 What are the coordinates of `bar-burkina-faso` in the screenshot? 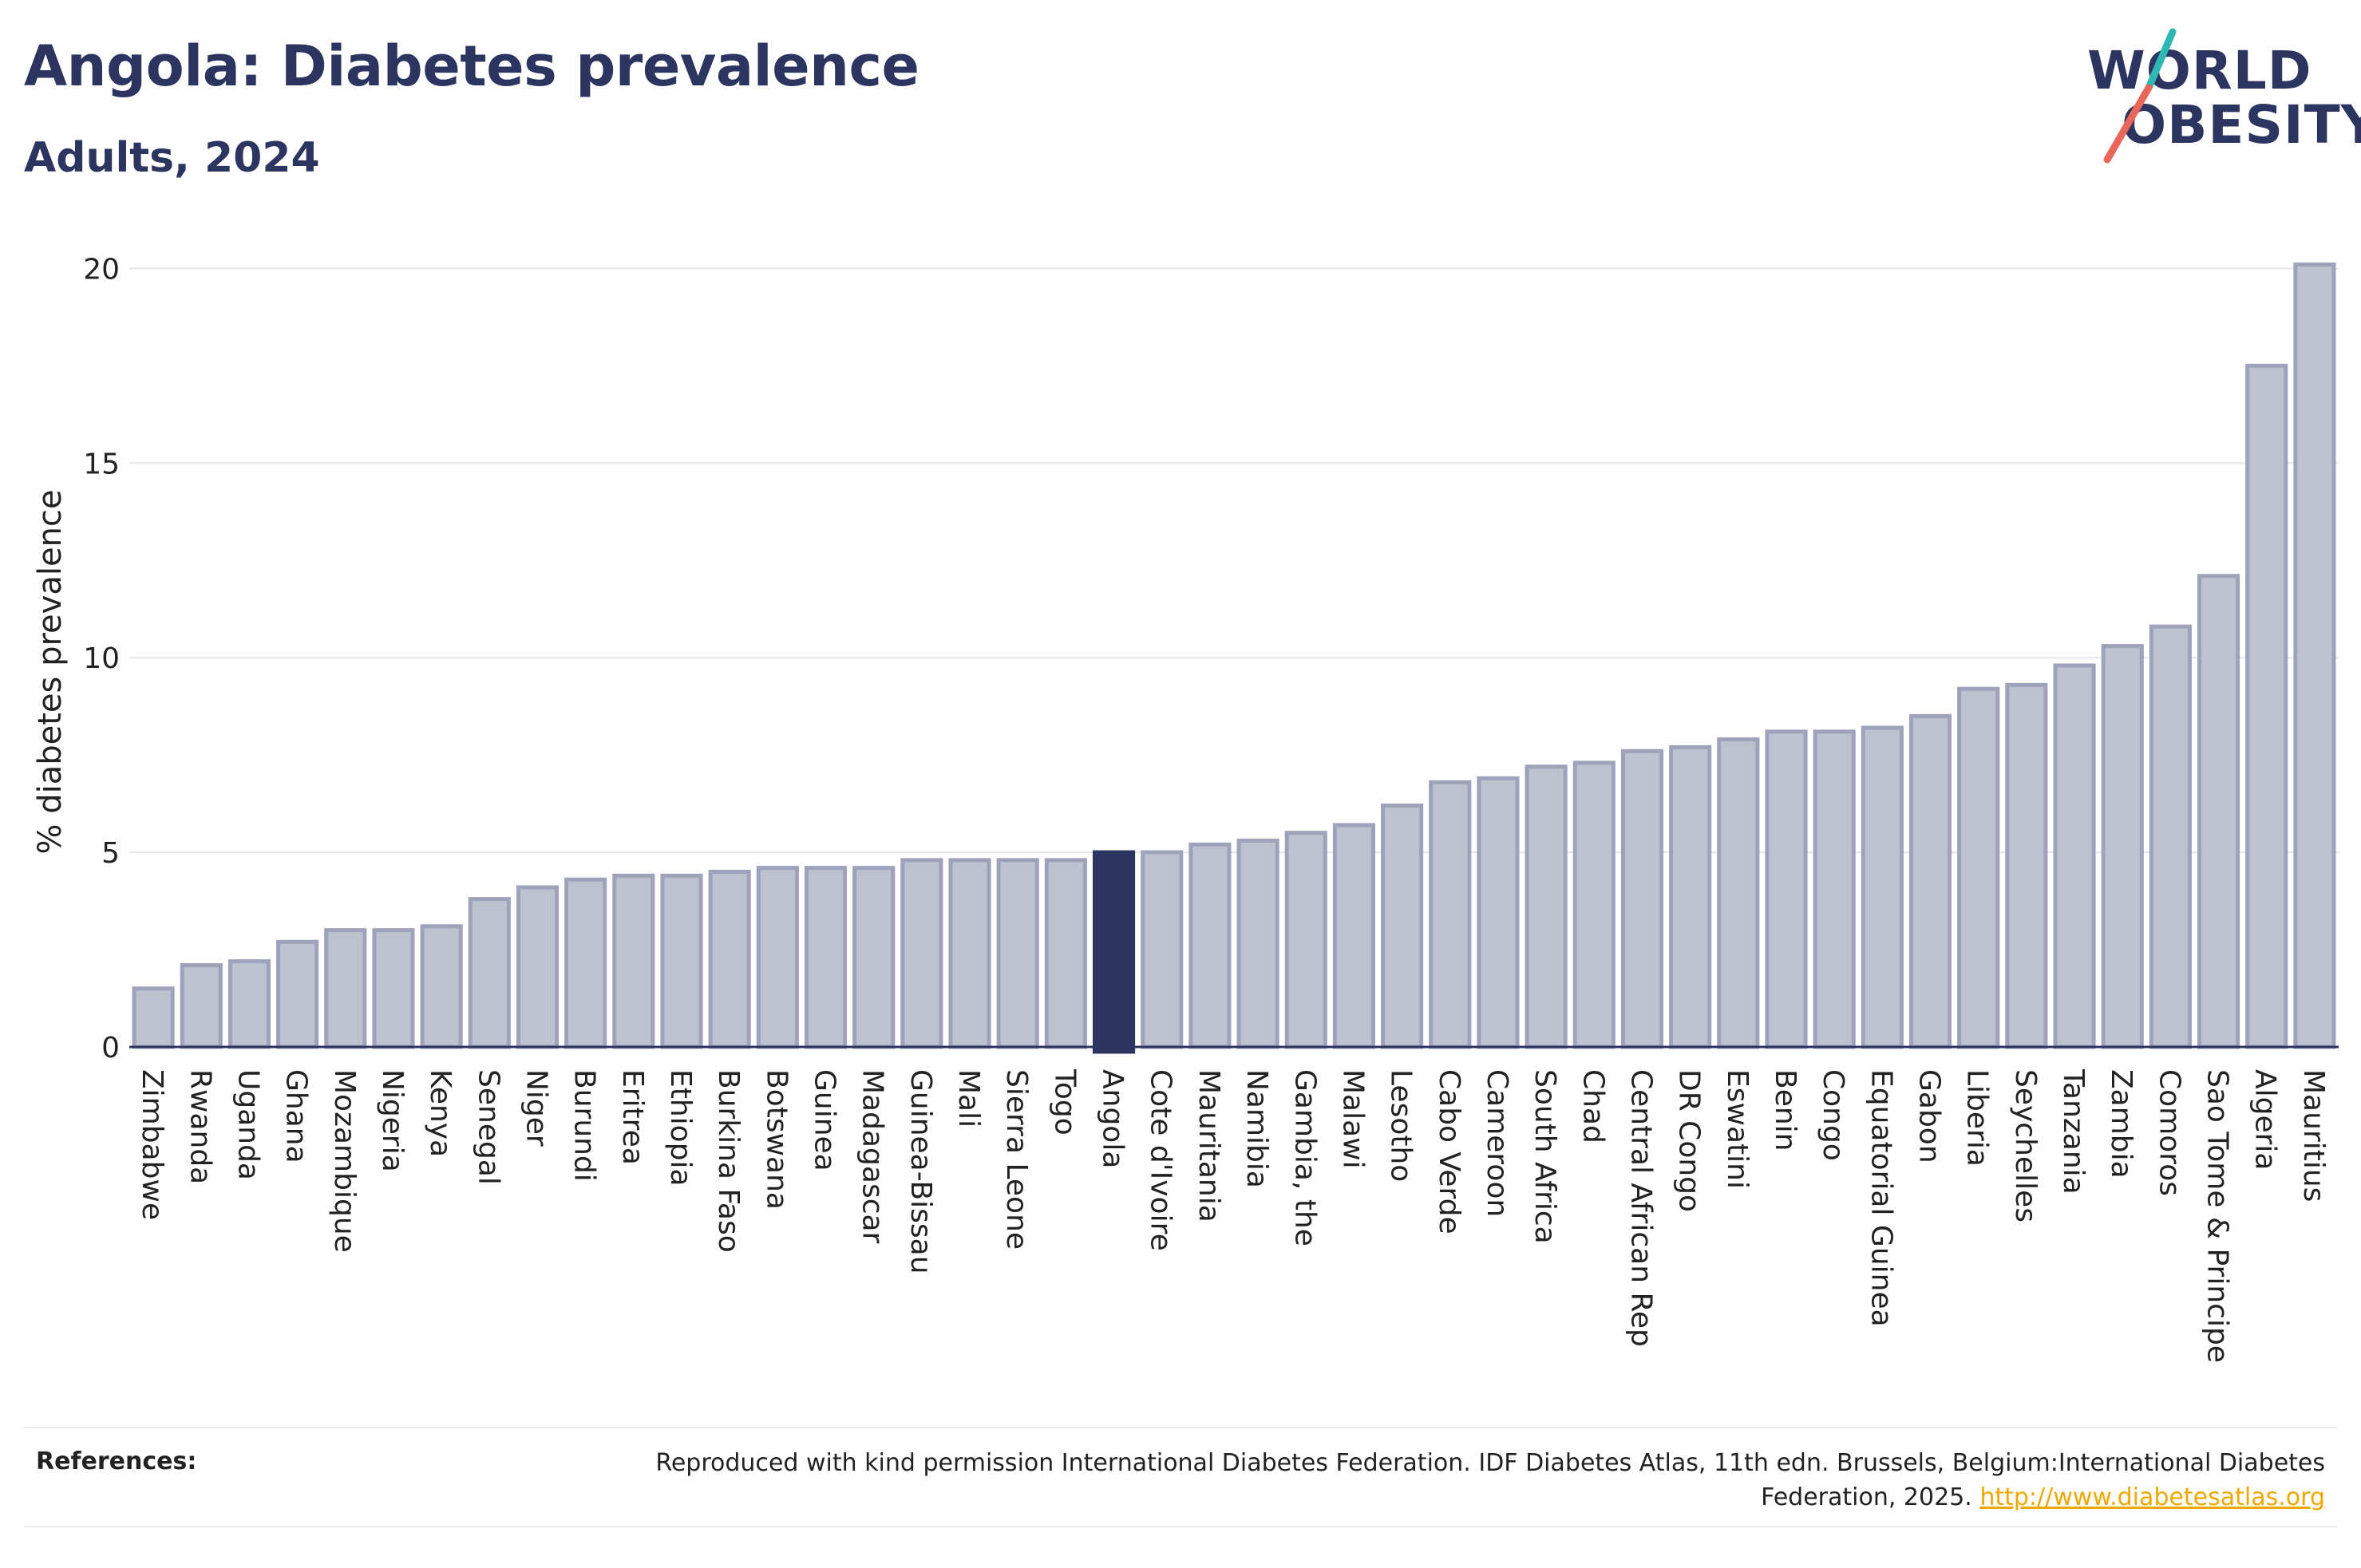 It's located at (729, 959).